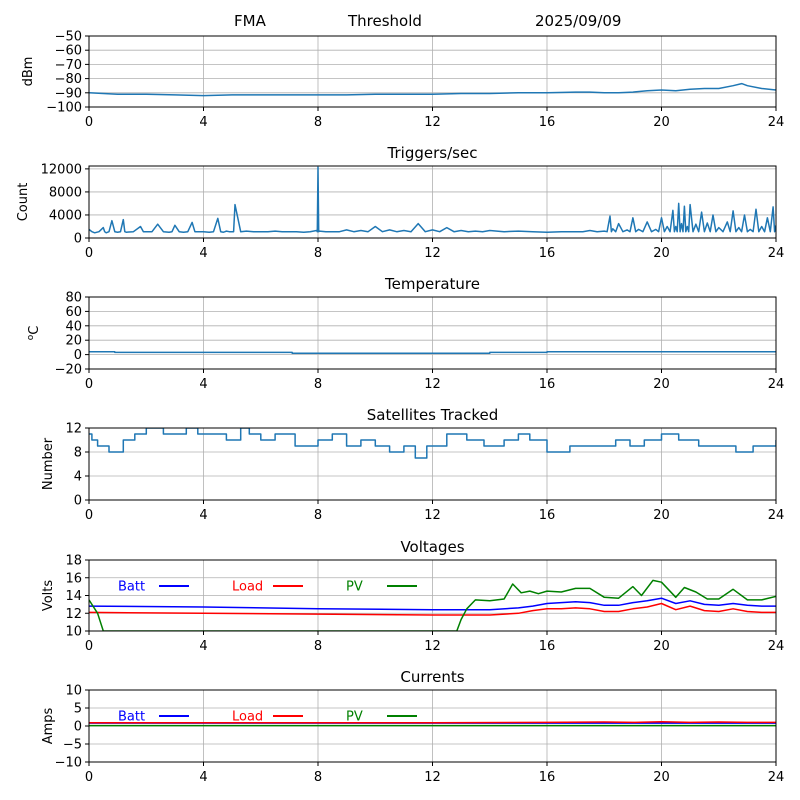  I want to click on y-tick-label: 18, so click(73, 561).